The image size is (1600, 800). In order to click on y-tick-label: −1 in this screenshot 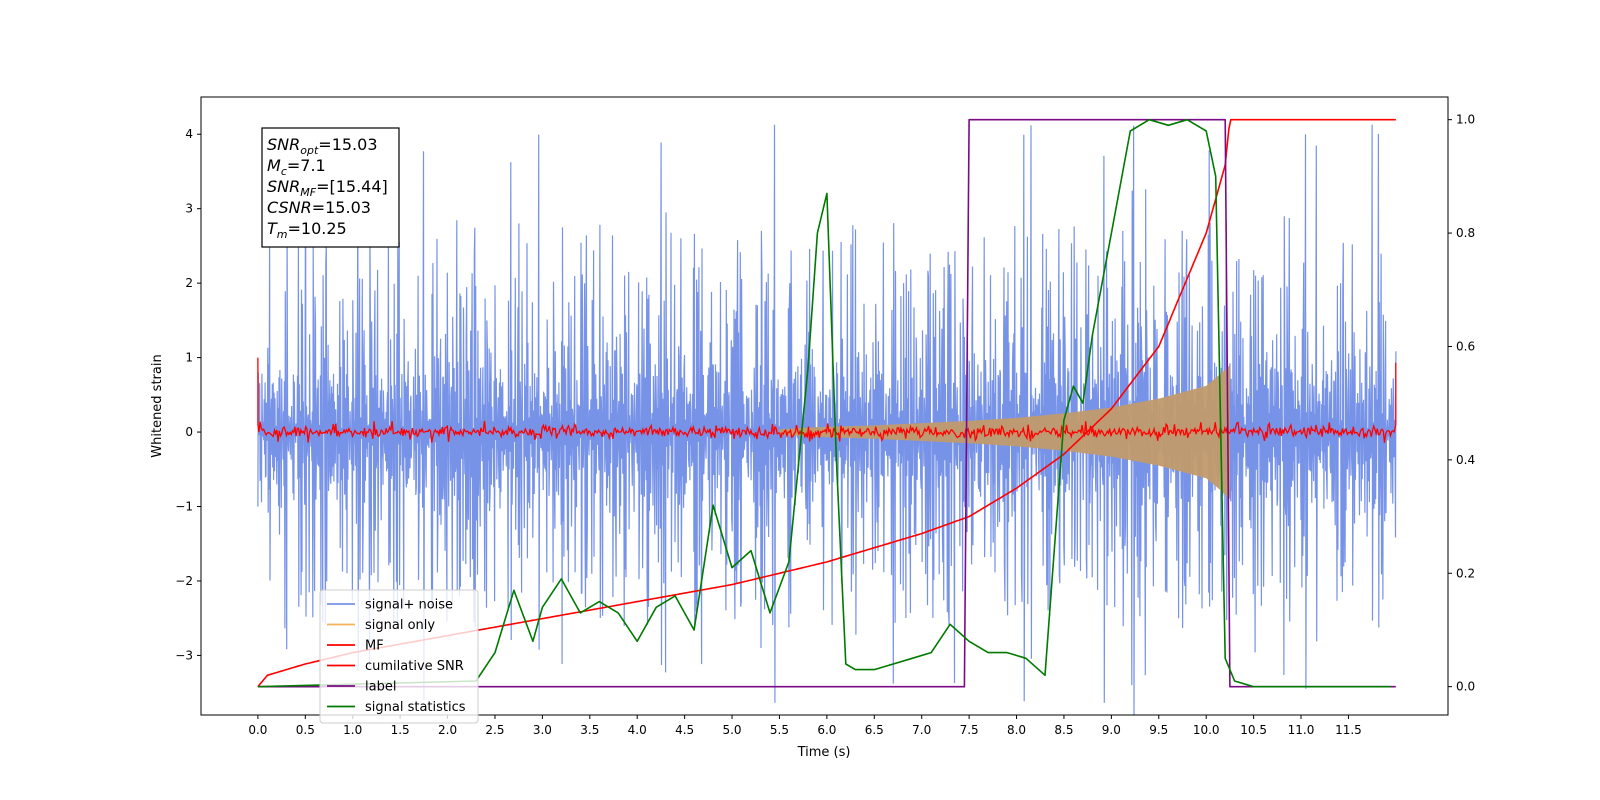, I will do `click(184, 507)`.